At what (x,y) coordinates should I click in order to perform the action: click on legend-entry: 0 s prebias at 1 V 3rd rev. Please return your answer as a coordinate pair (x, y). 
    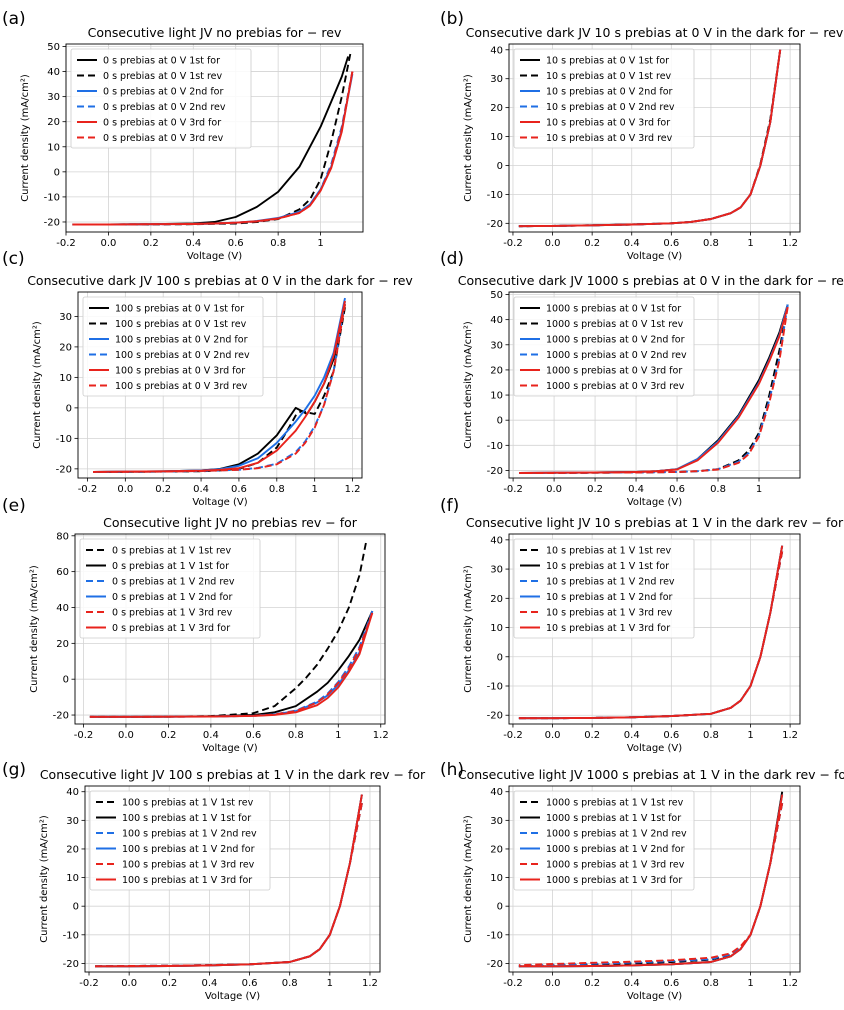
    Looking at the image, I should click on (172, 613).